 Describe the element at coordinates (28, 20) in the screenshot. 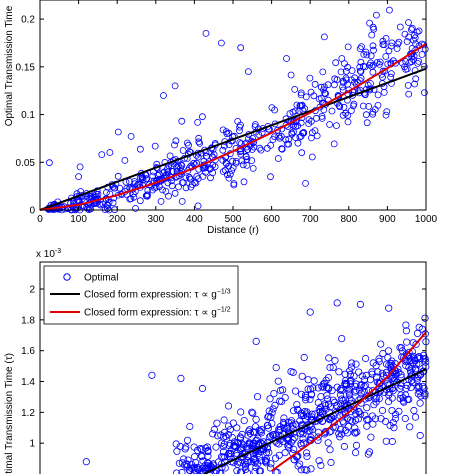

I see `y-tick-label: 0.2` at that location.